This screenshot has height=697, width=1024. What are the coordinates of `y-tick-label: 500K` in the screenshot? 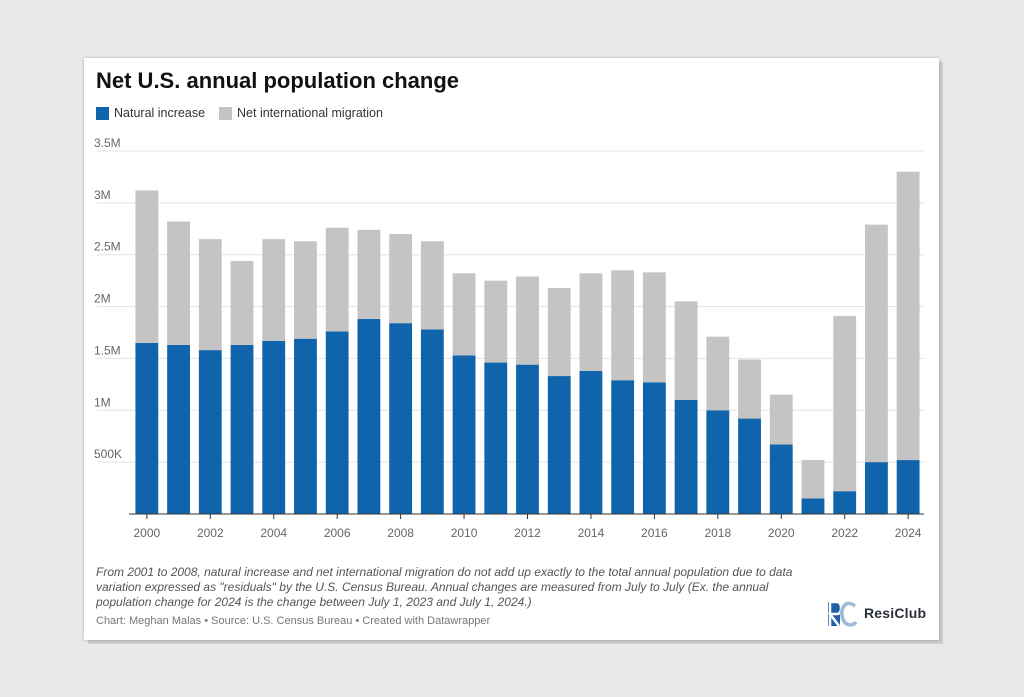 It's located at (108, 454).